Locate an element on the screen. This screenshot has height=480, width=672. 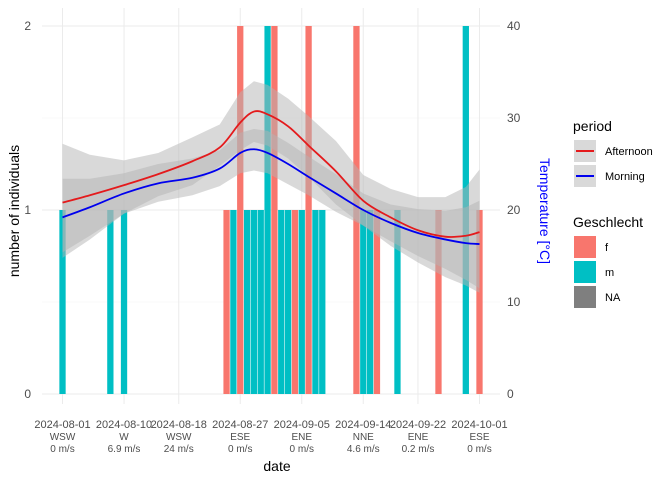
y-left-tick-label: 1 is located at coordinates (27, 210).